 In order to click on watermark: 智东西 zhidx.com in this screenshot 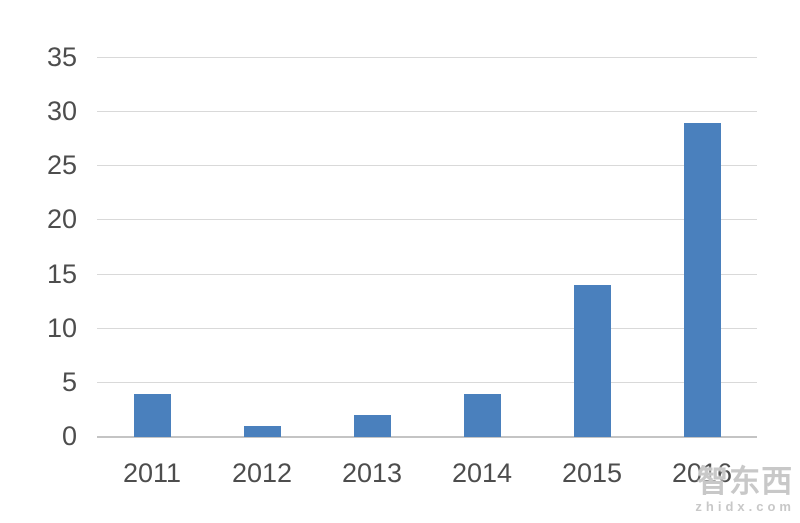, I will do `click(745, 490)`.